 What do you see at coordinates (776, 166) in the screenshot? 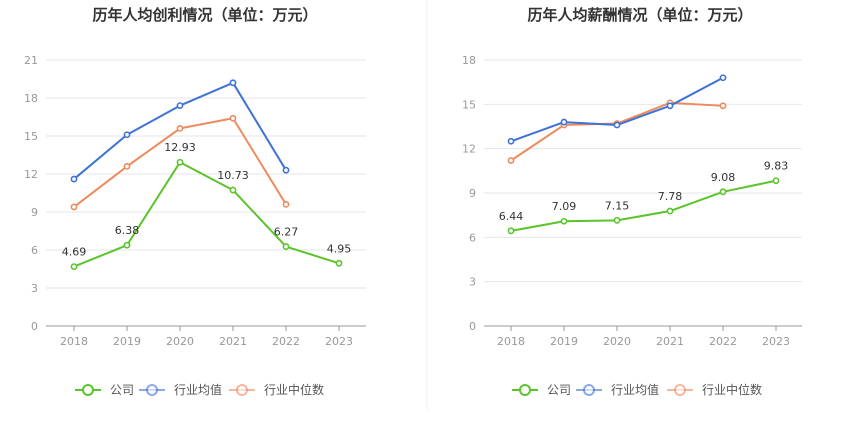
I see `company-data-label: 9.83` at bounding box center [776, 166].